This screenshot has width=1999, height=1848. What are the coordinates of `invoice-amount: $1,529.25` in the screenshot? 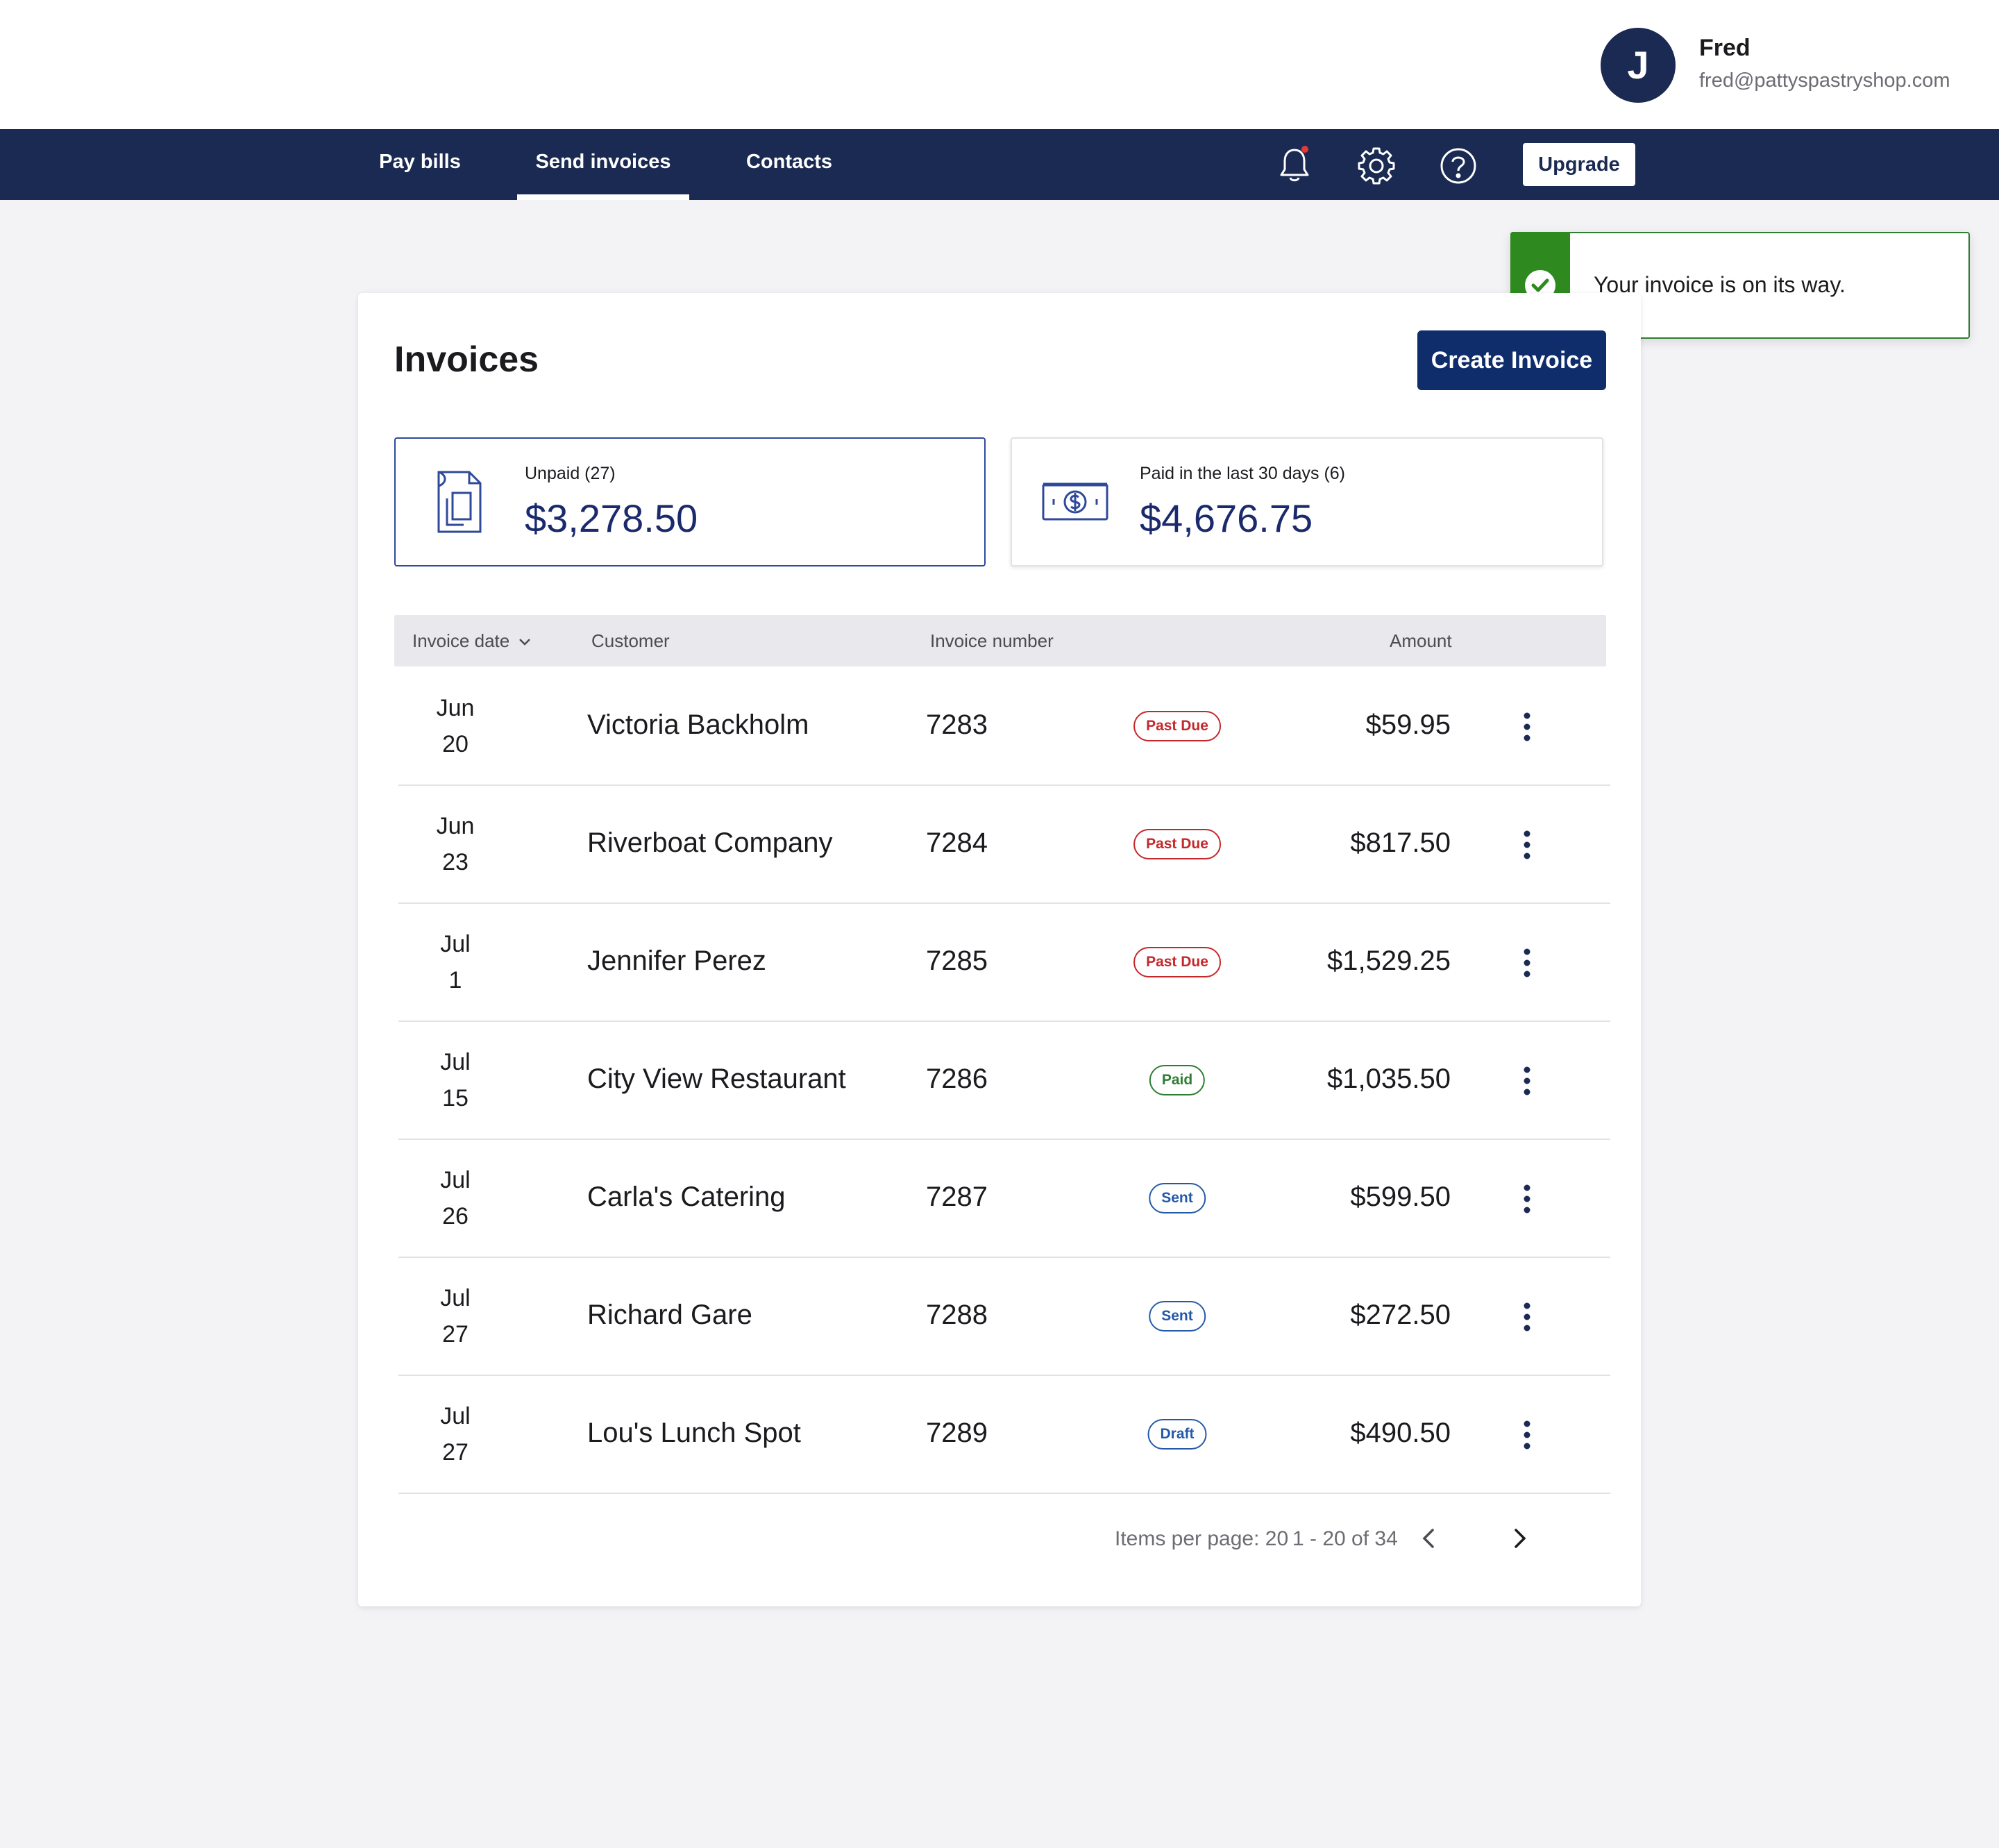 It's located at (1389, 961).